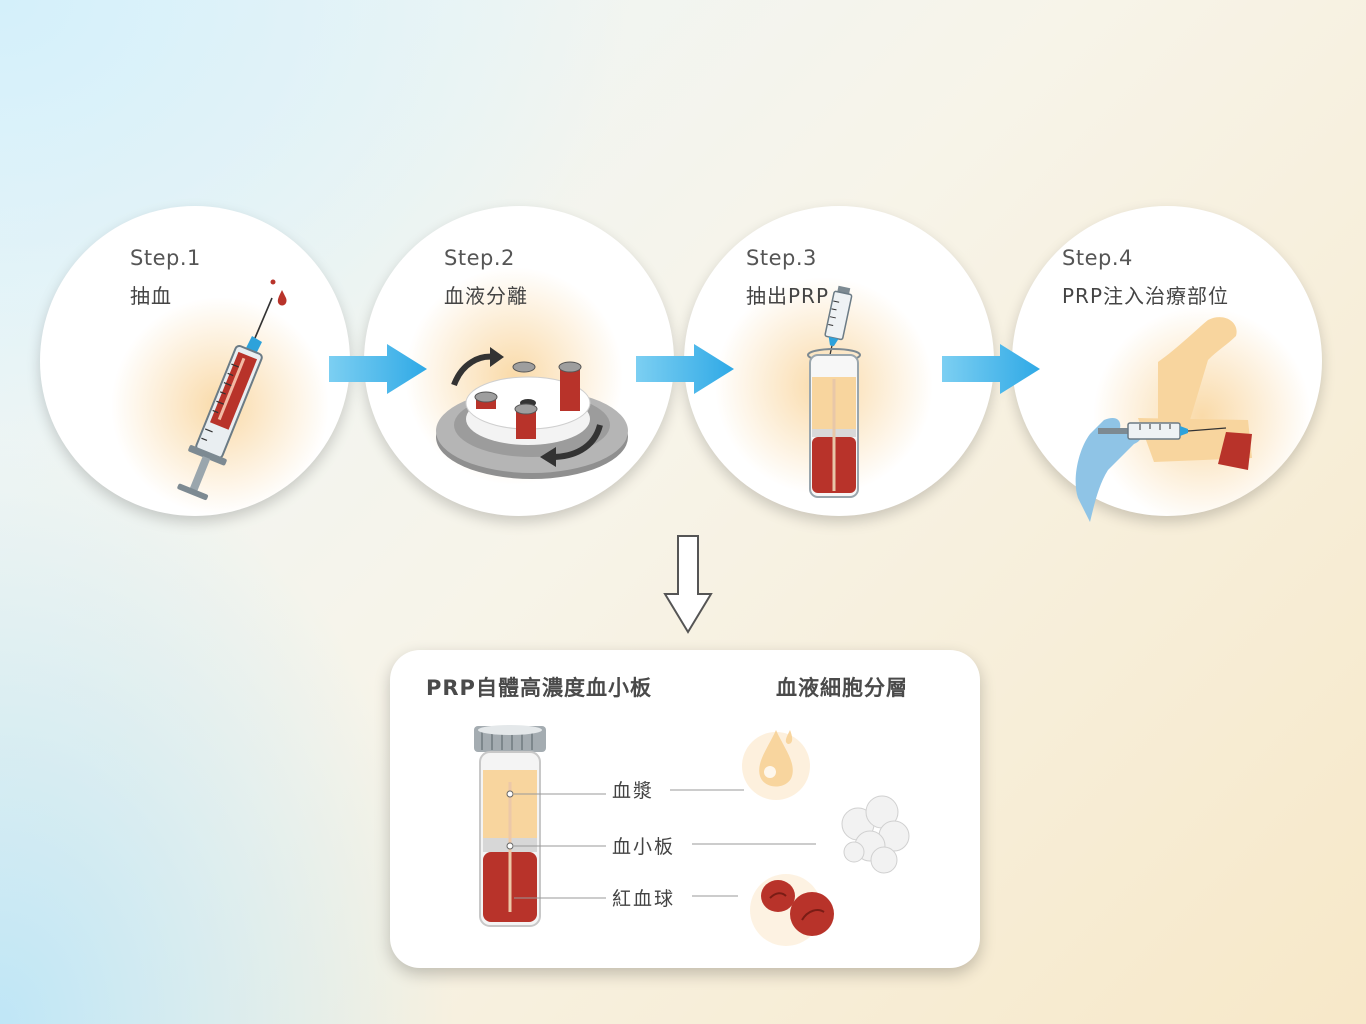  What do you see at coordinates (644, 847) in the screenshot?
I see `layer-label-platelet: 血小板` at bounding box center [644, 847].